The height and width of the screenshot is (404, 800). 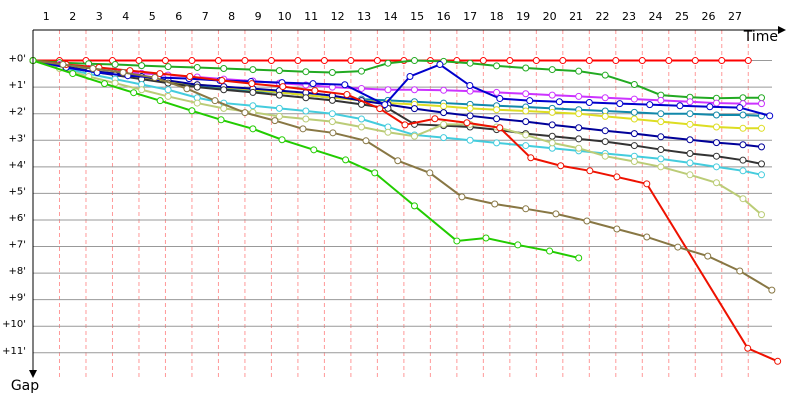 I want to click on x-tick-label: 5, so click(x=152, y=16).